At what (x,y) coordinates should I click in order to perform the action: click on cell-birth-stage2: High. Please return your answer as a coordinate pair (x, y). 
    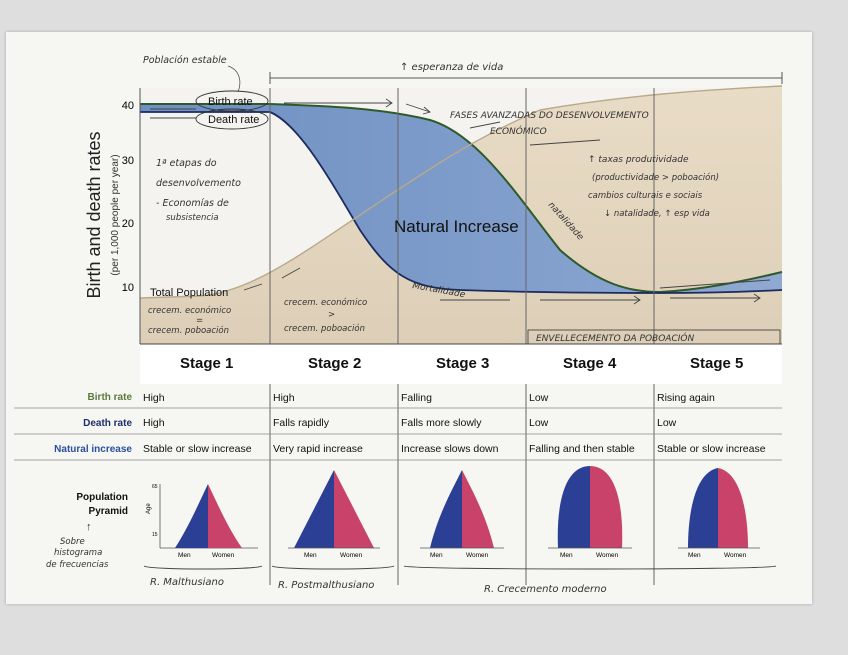
    Looking at the image, I should click on (284, 398).